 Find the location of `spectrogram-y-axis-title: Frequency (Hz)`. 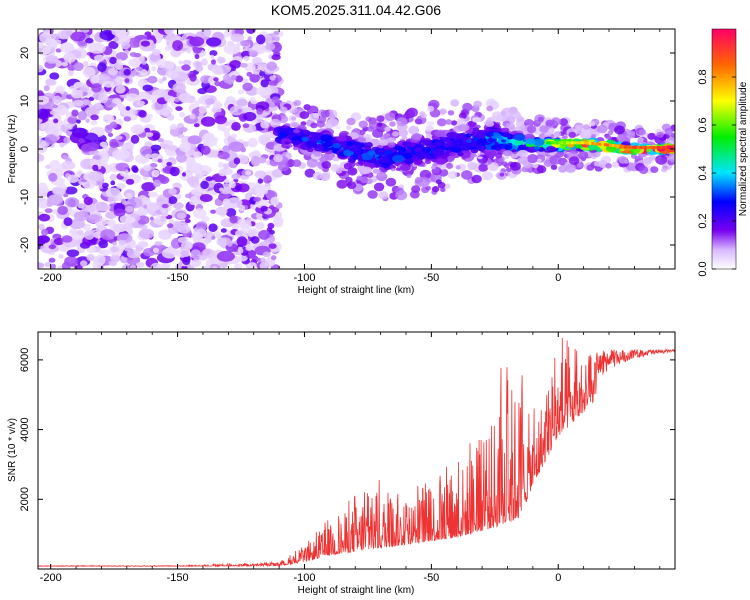

spectrogram-y-axis-title: Frequency (Hz) is located at coordinates (12, 149).